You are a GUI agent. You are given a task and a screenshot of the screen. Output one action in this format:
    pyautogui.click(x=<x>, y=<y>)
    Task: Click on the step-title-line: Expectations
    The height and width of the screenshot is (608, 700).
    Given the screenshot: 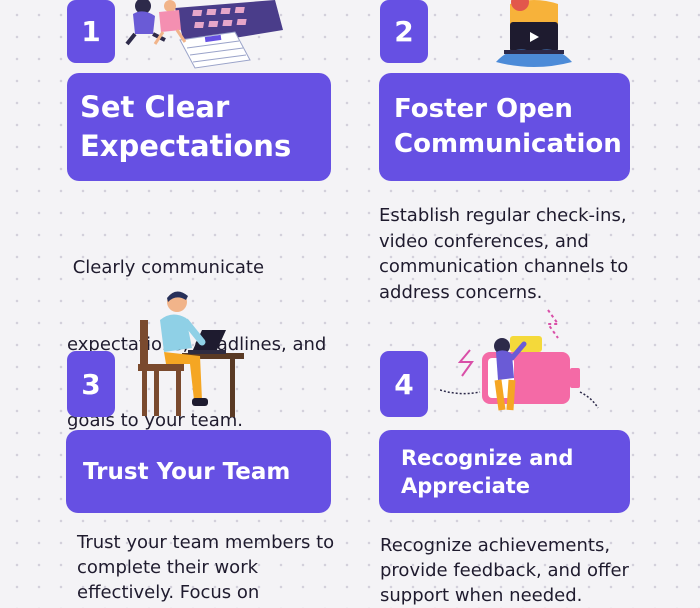 What is the action you would take?
    pyautogui.click(x=186, y=146)
    